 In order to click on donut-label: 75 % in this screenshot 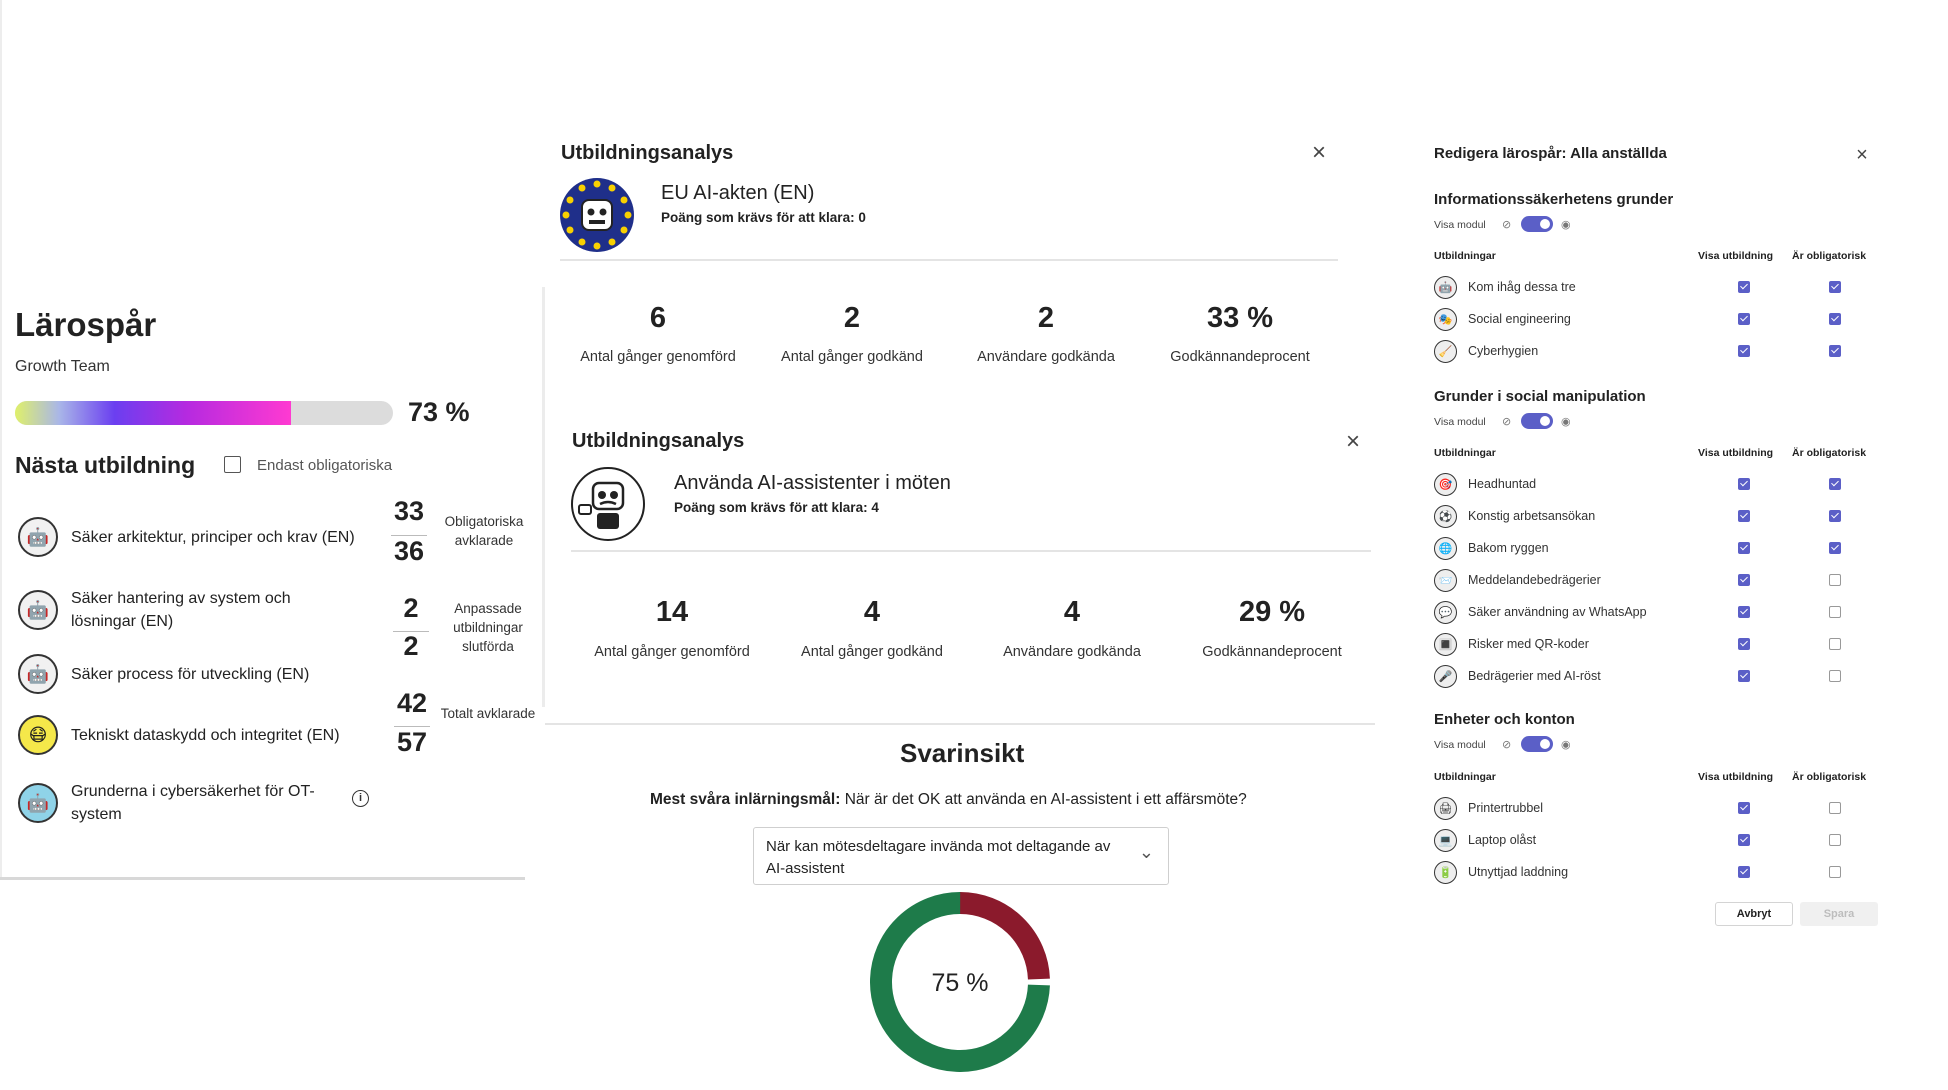, I will do `click(960, 983)`.